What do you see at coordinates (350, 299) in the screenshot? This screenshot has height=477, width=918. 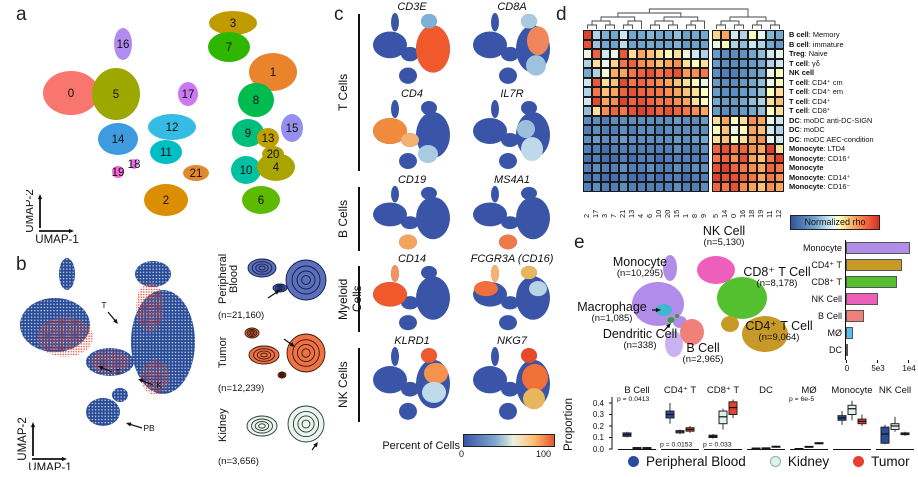 I see `group-label-2: Myeloid Cells` at bounding box center [350, 299].